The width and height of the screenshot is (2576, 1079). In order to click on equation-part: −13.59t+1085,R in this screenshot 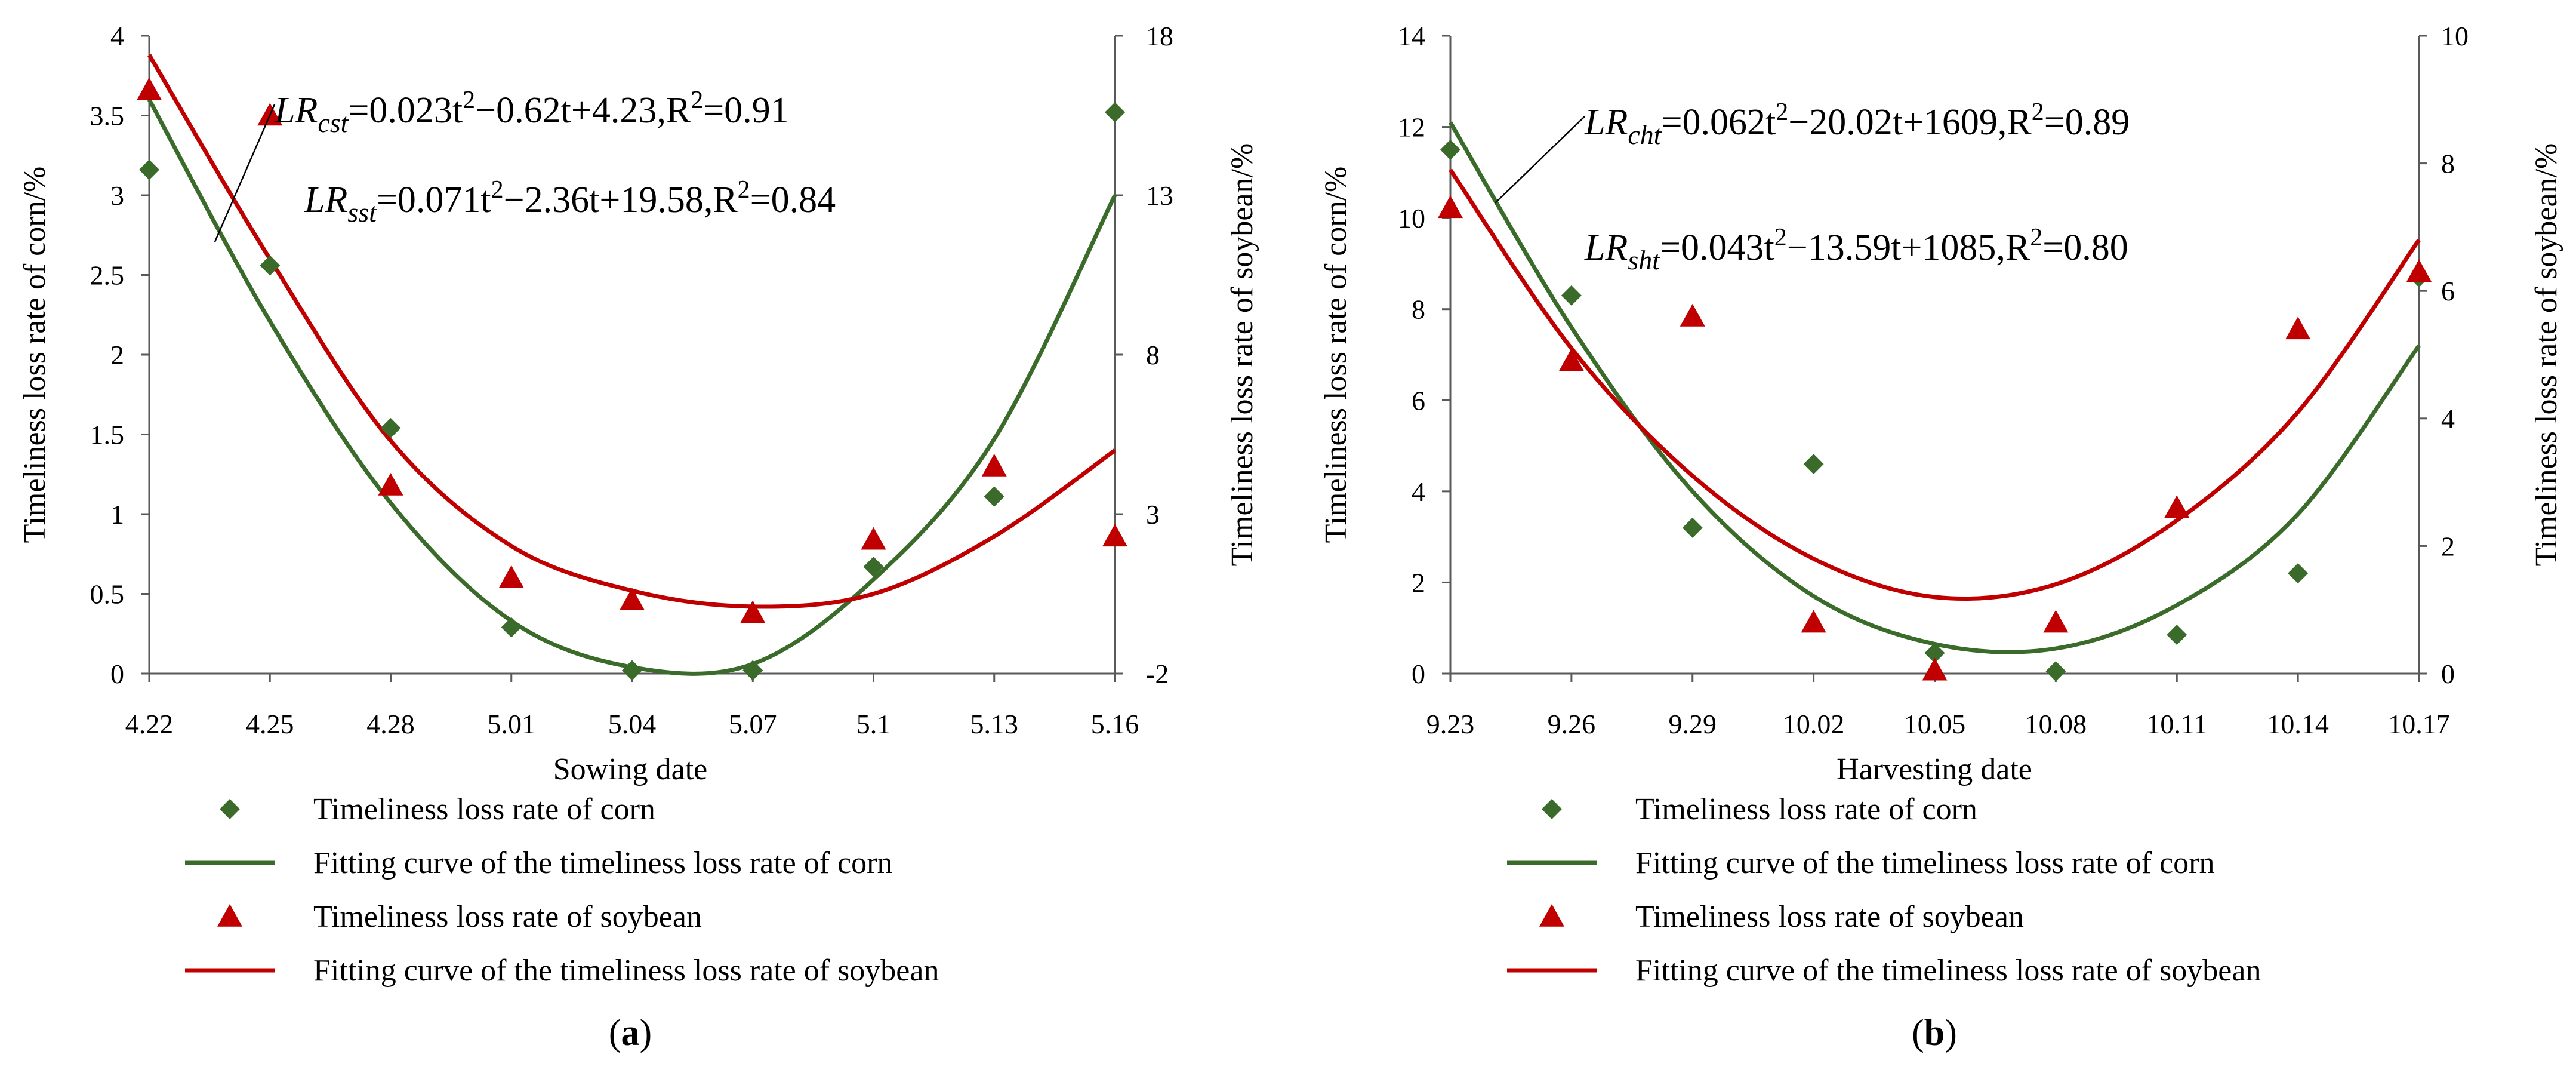, I will do `click(1908, 248)`.